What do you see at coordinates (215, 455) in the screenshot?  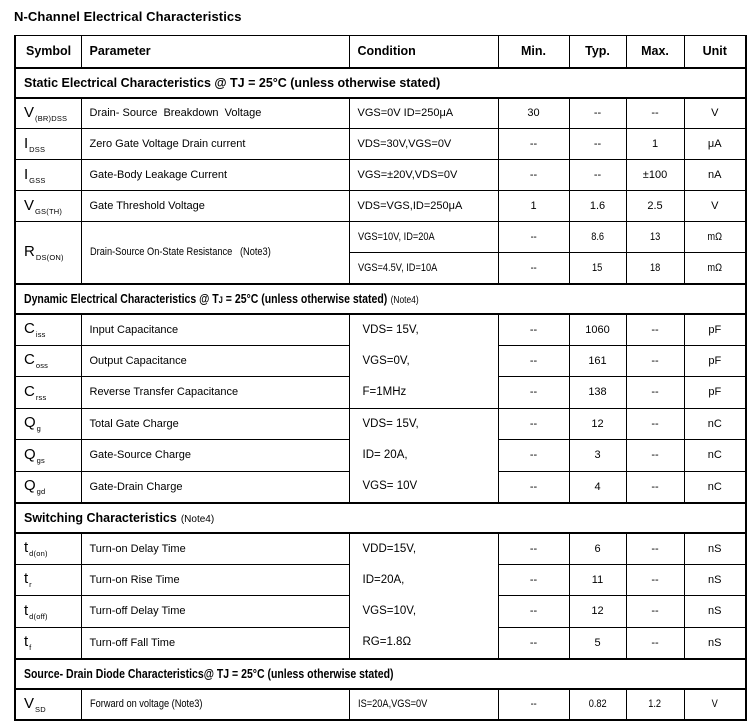 I see `parameter-cell: Gate-Source Charge` at bounding box center [215, 455].